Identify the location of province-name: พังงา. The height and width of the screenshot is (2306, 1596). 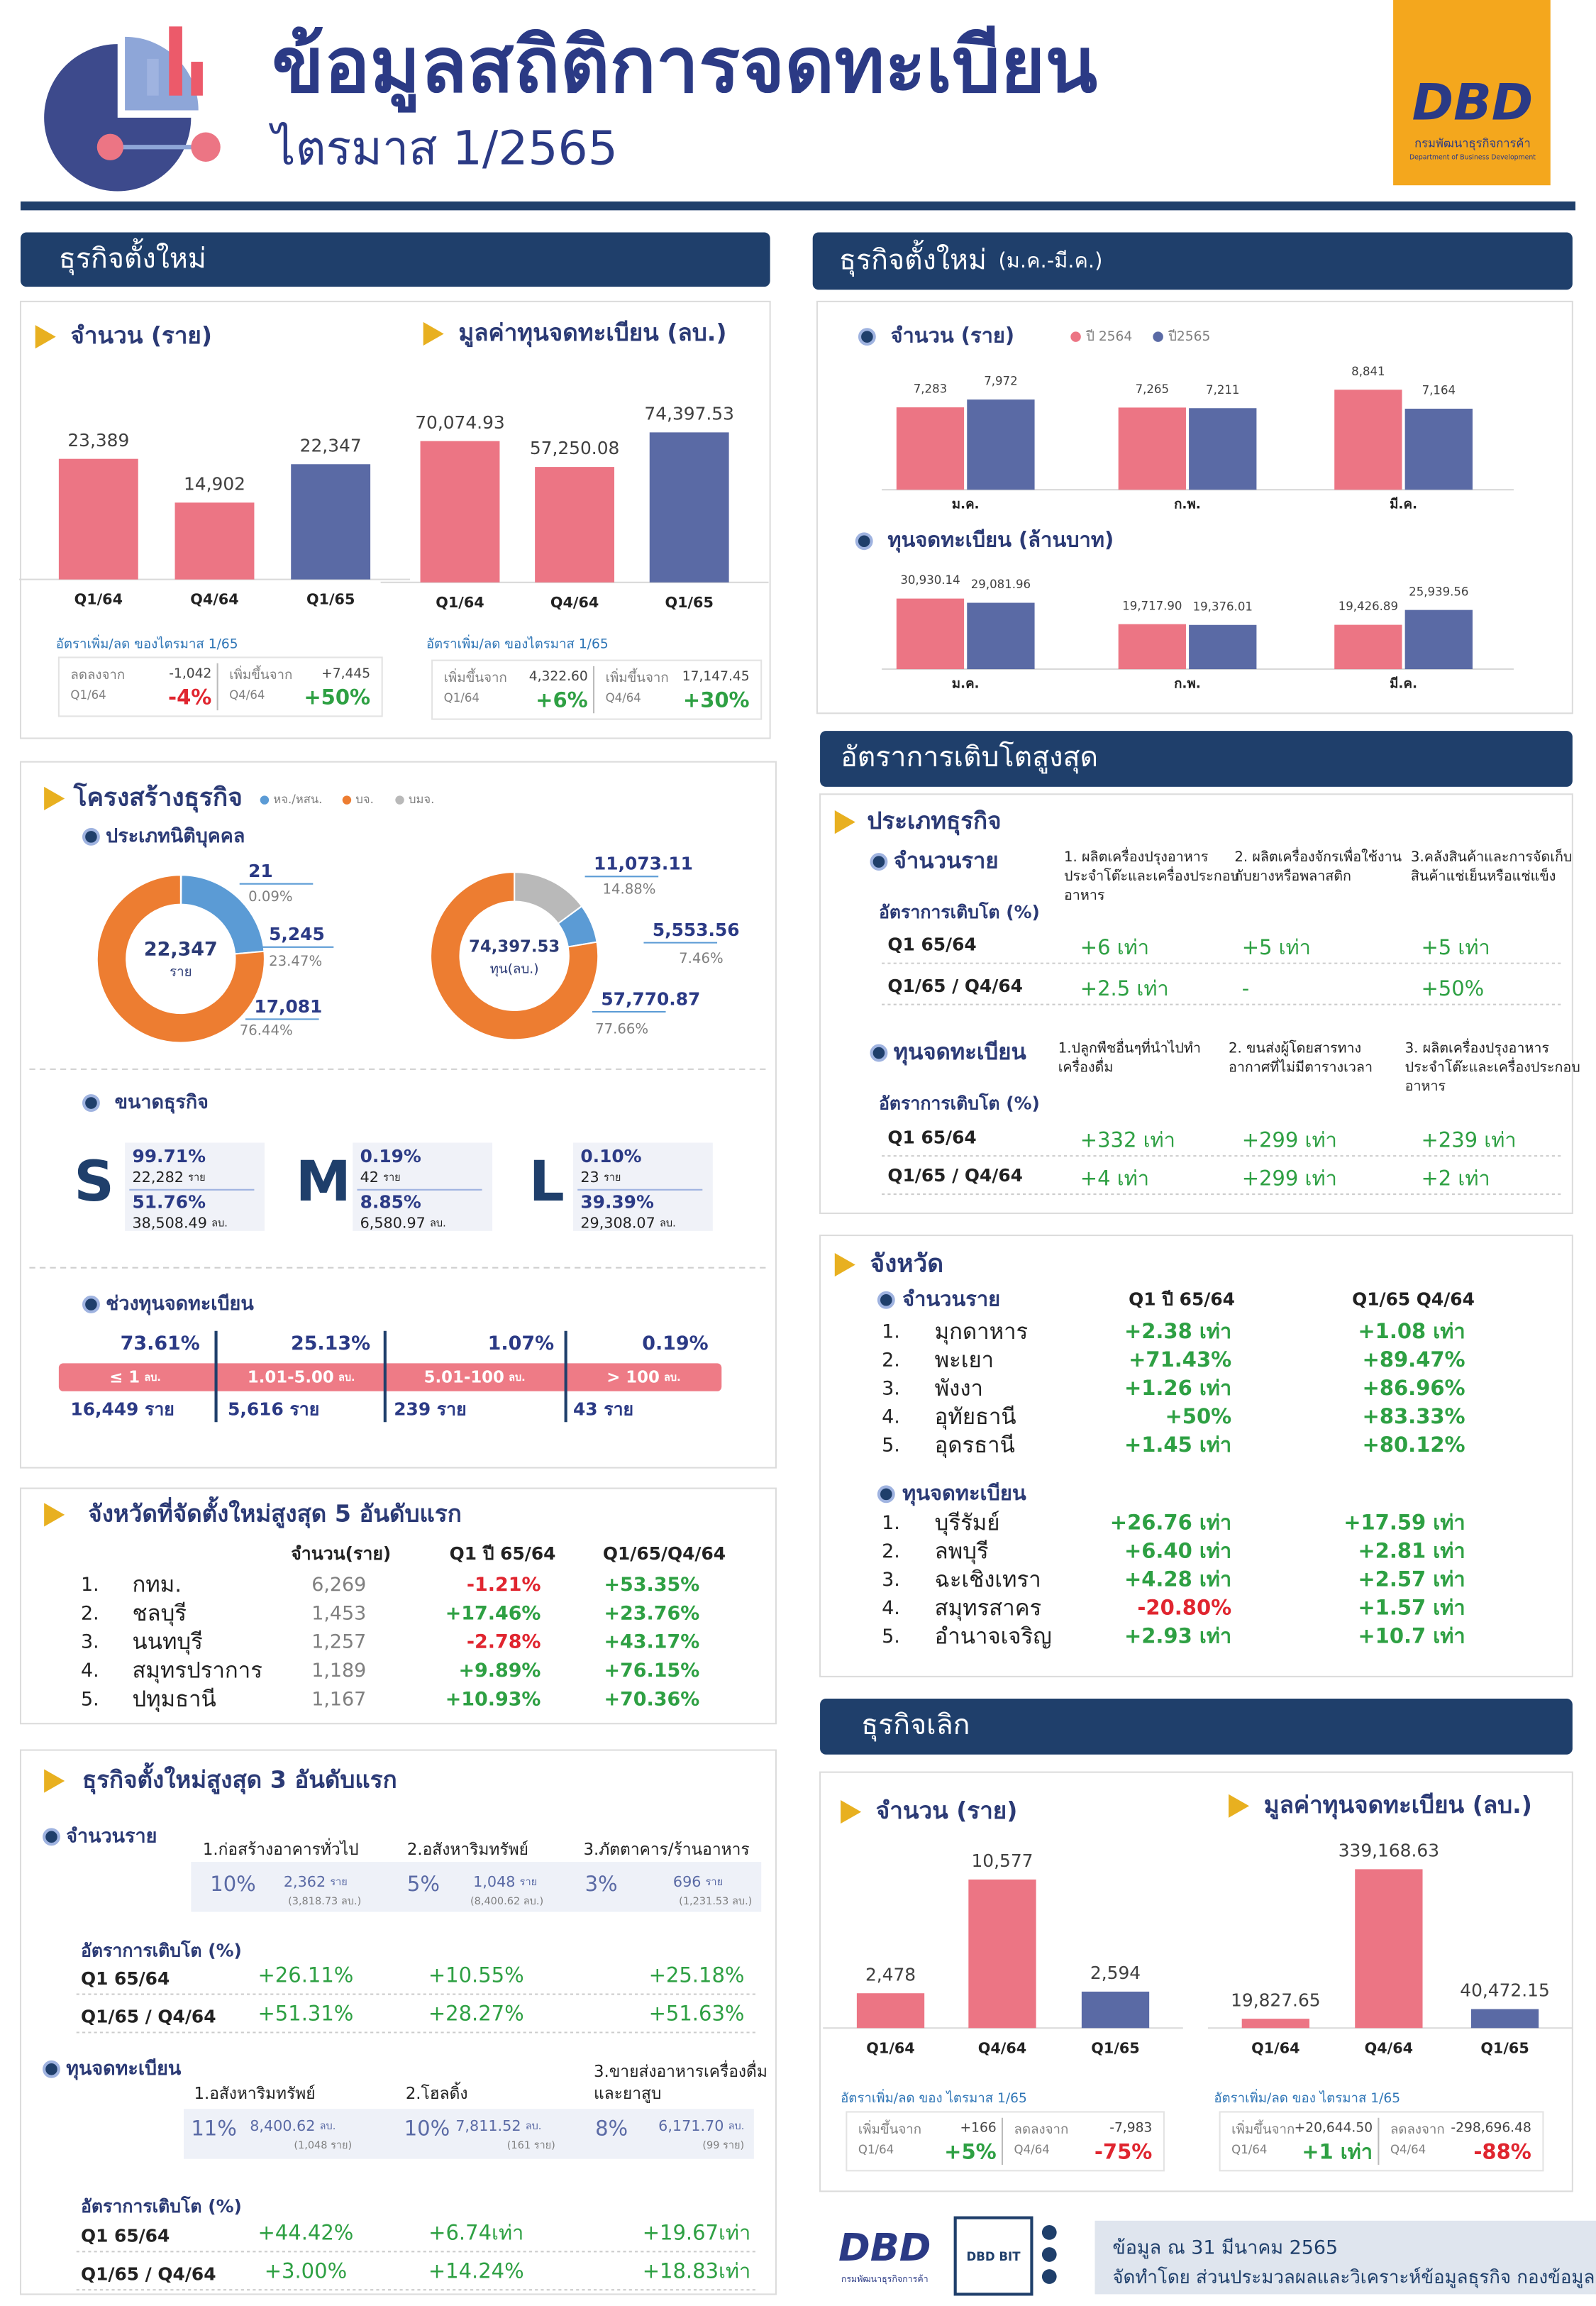
(959, 1388).